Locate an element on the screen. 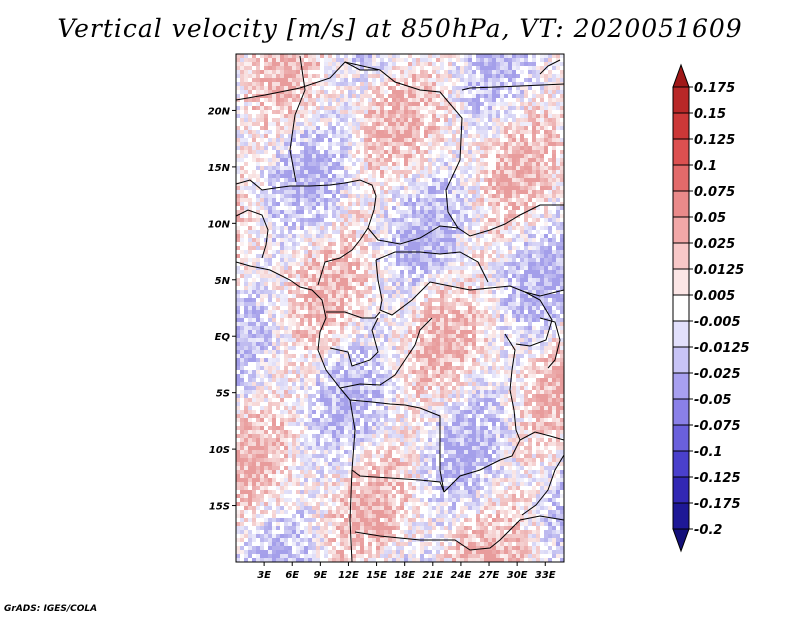 The image size is (800, 618). colorbar-label: 0.0125 is located at coordinates (719, 270).